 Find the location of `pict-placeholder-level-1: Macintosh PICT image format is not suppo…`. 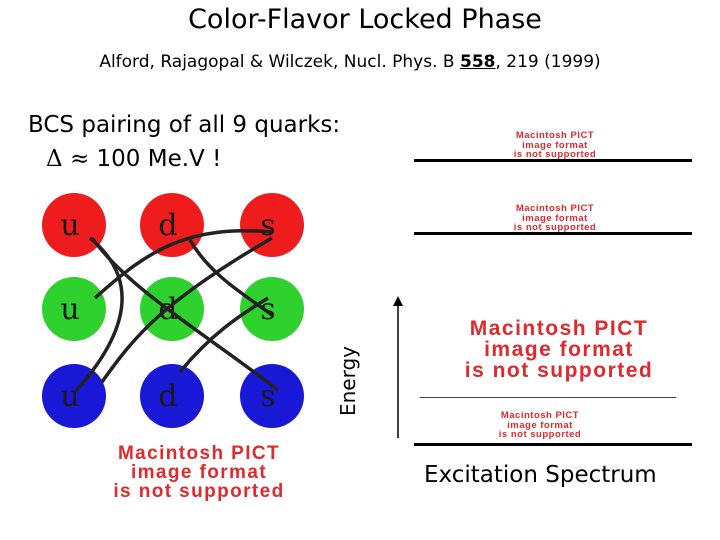

pict-placeholder-level-1: Macintosh PICT image format is not suppo… is located at coordinates (555, 145).